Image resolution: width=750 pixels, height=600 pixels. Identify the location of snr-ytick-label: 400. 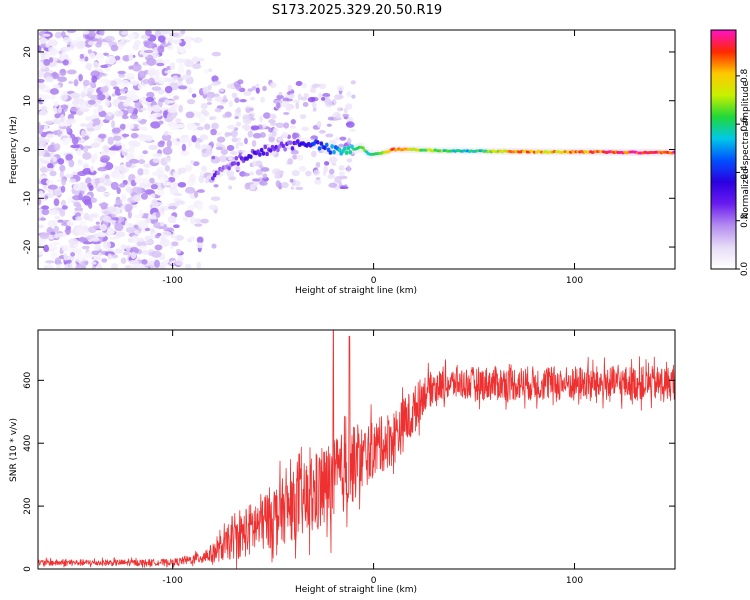
(28, 442).